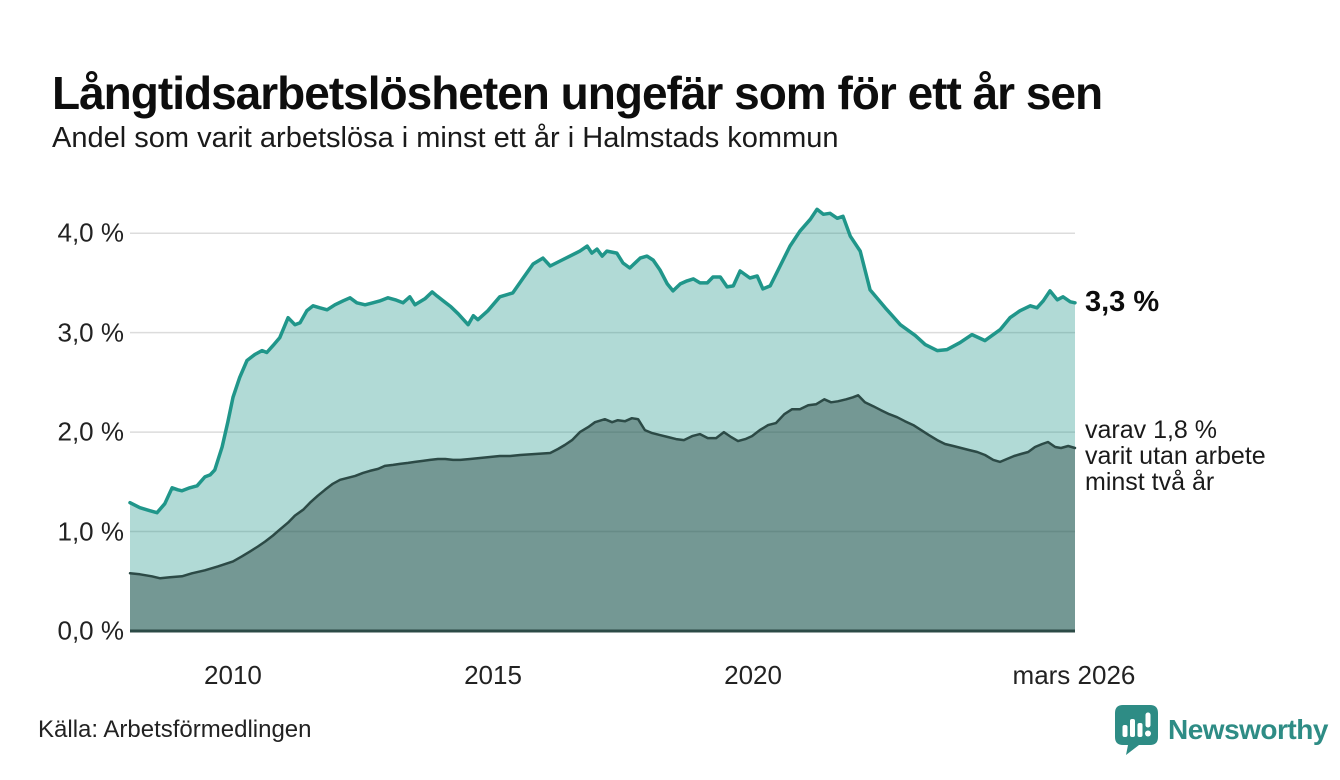  Describe the element at coordinates (753, 675) in the screenshot. I see `x-tick-label: 2020` at that location.